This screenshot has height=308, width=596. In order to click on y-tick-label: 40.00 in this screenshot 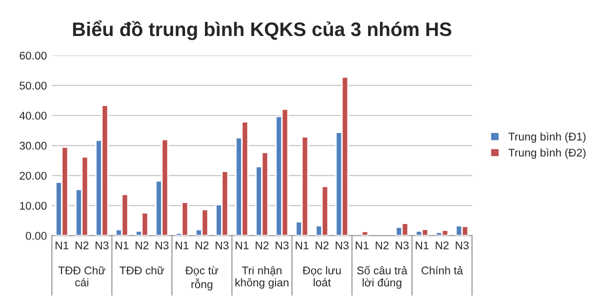, I will do `click(33, 116)`.